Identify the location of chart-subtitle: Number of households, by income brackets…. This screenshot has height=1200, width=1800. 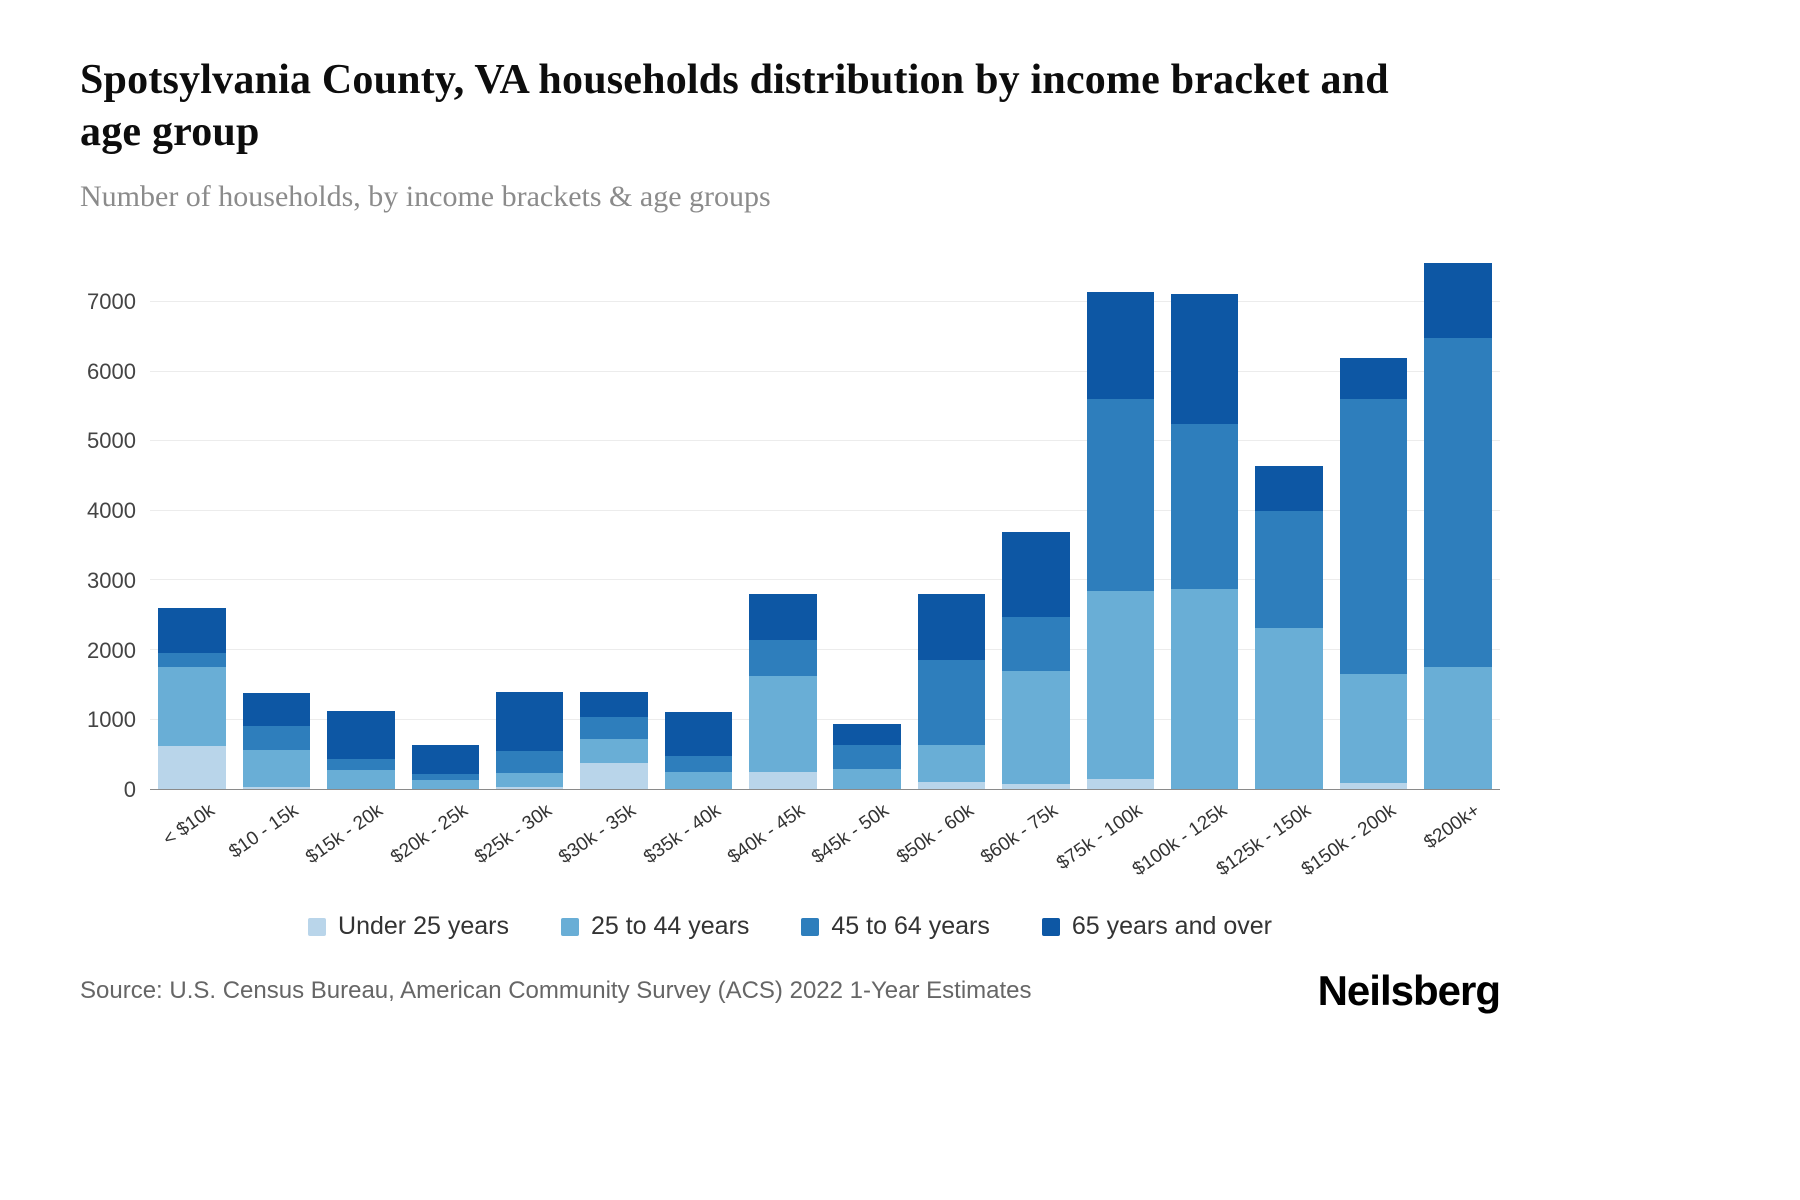
(425, 197).